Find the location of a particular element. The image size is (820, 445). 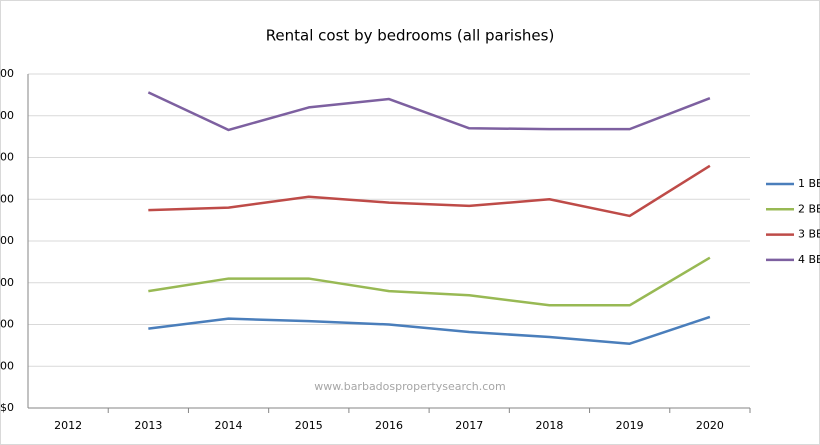

x-tick-label: 2017 is located at coordinates (469, 425).